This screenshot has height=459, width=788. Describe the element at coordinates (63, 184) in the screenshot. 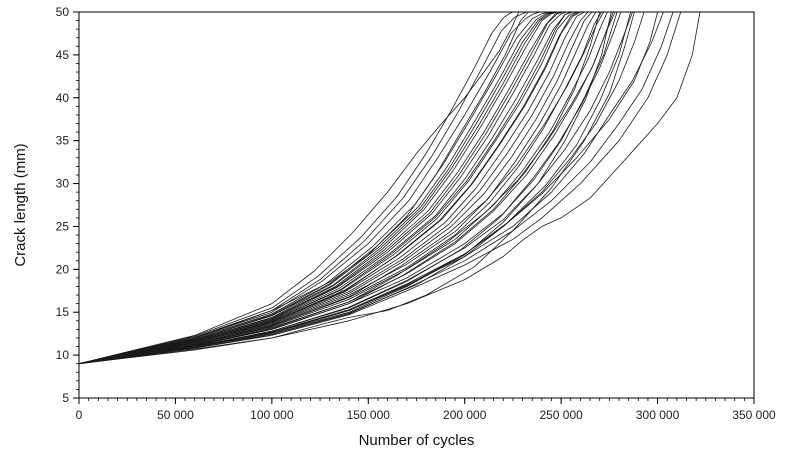

I see `y-tick-label: 30` at that location.